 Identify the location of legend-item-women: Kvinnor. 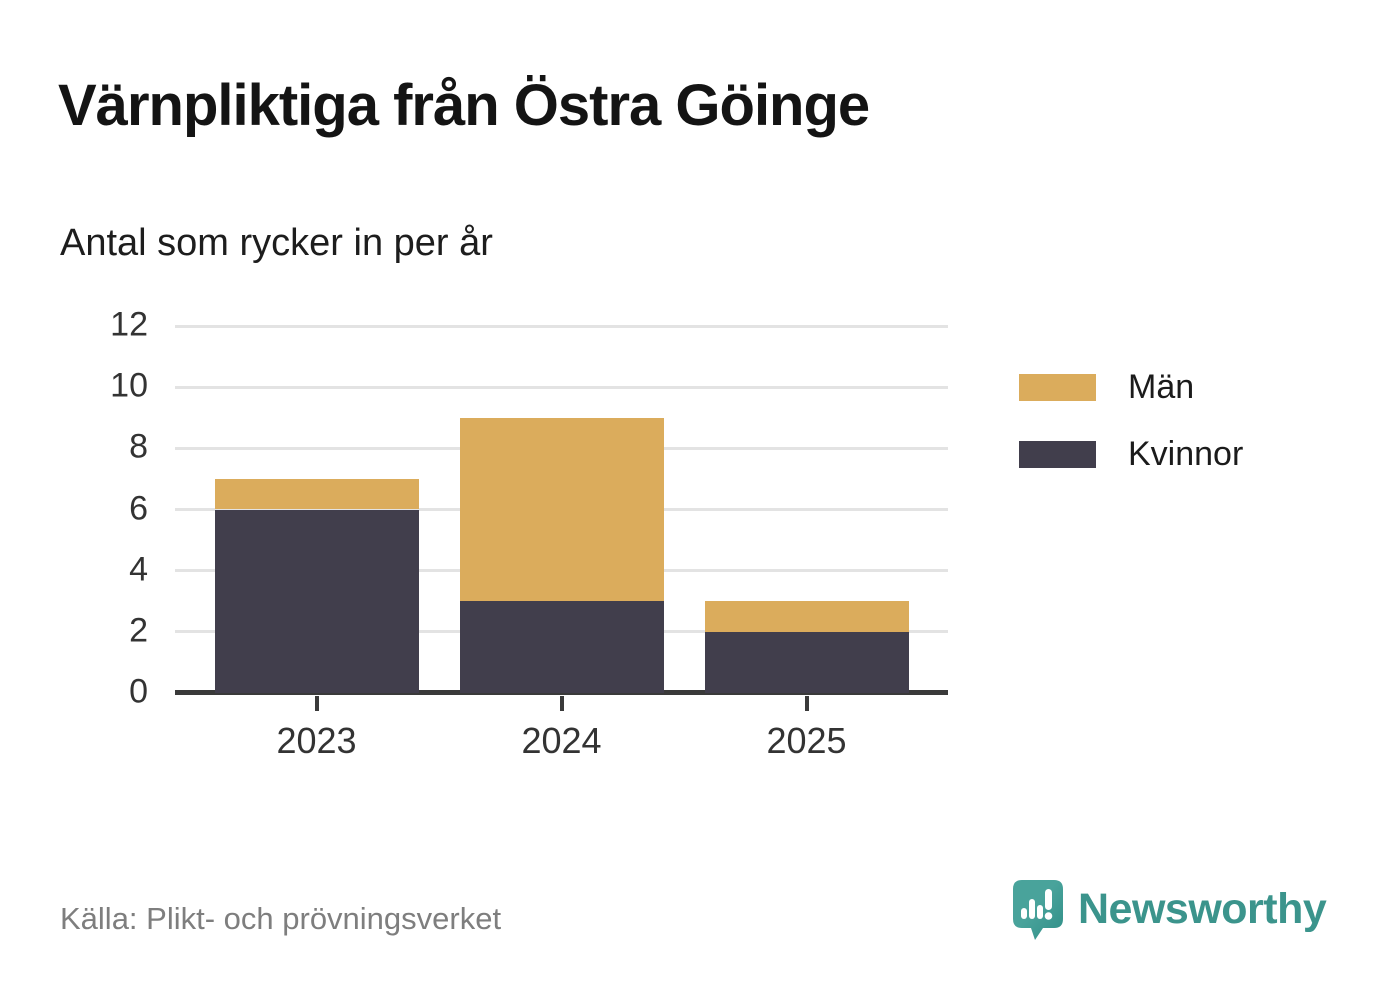
(1131, 454).